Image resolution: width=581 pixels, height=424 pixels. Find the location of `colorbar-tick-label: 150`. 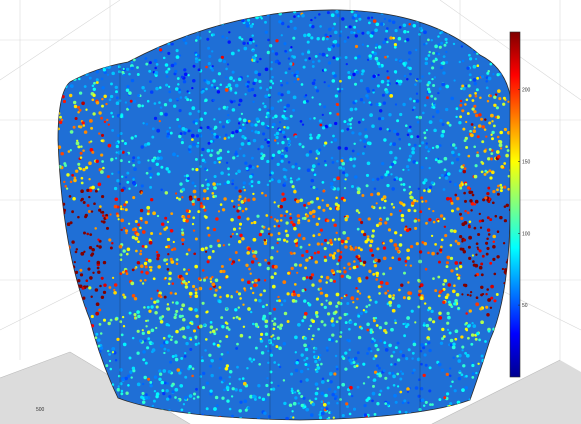

colorbar-tick-label: 150 is located at coordinates (526, 162).